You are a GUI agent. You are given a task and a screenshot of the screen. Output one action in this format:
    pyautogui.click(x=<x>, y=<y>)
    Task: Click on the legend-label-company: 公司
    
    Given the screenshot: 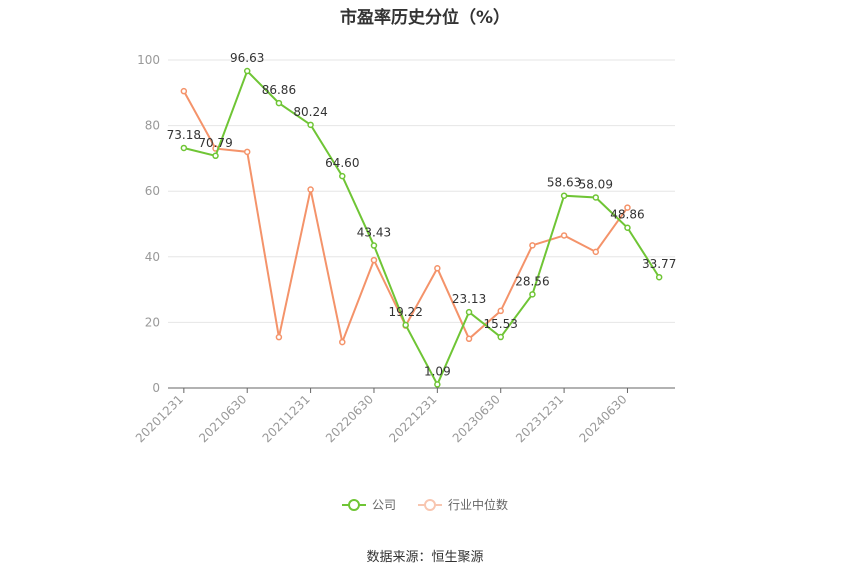 What is the action you would take?
    pyautogui.click(x=383, y=505)
    